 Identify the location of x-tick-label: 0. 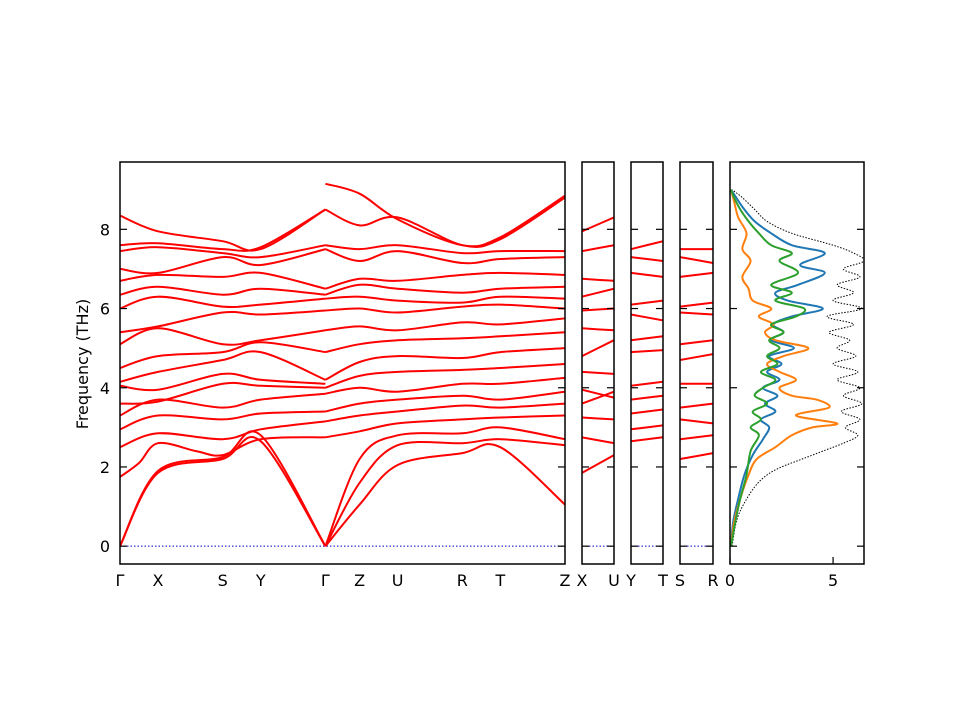
(730, 580).